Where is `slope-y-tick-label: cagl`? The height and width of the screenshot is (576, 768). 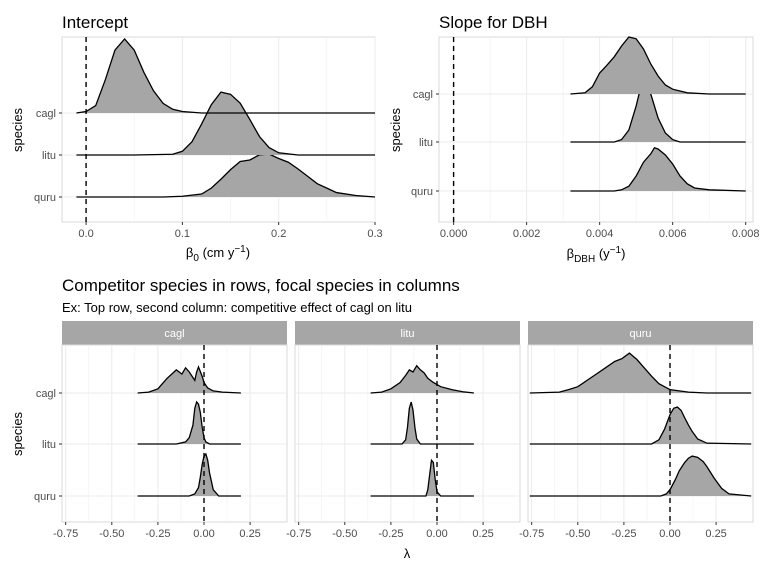
slope-y-tick-label: cagl is located at coordinates (423, 95).